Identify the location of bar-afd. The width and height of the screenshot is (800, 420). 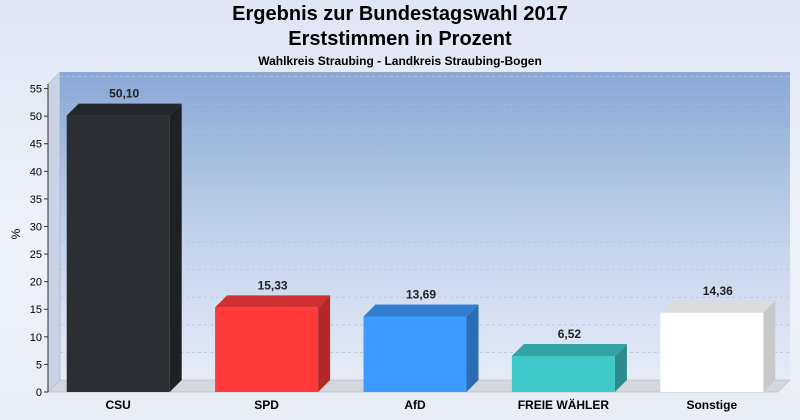
(421, 348).